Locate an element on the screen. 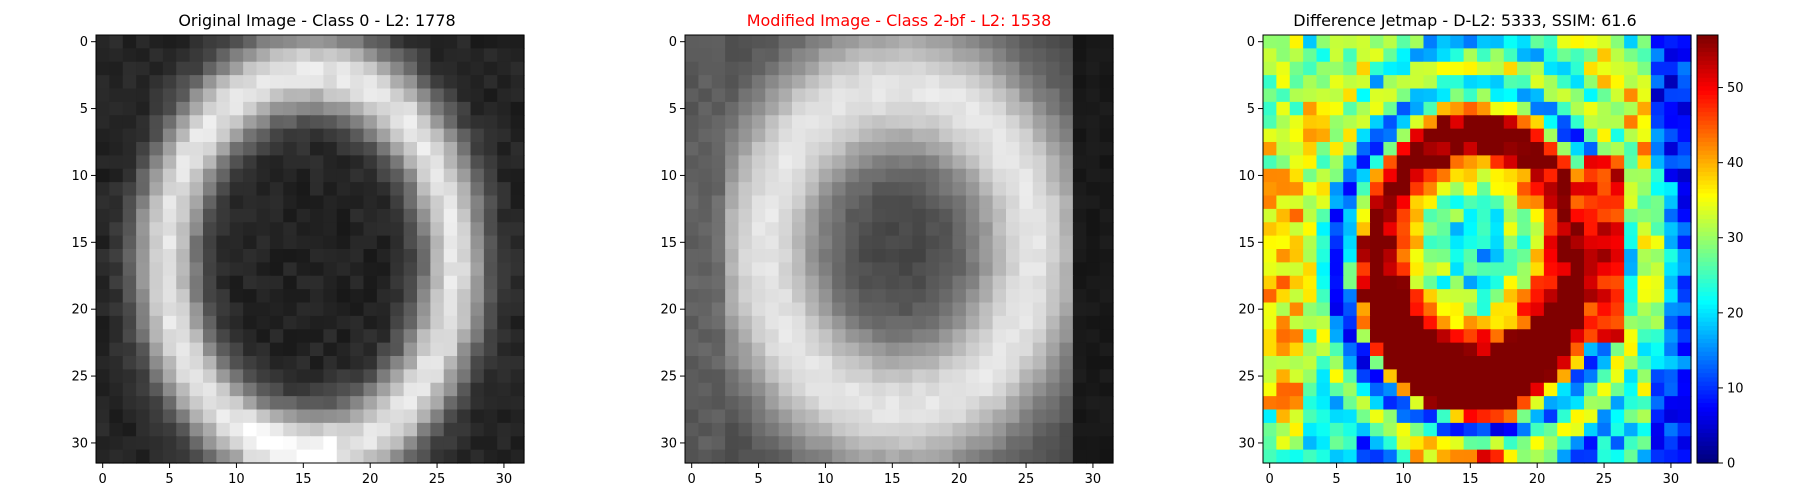  y-tick-label: 25 is located at coordinates (79, 377).